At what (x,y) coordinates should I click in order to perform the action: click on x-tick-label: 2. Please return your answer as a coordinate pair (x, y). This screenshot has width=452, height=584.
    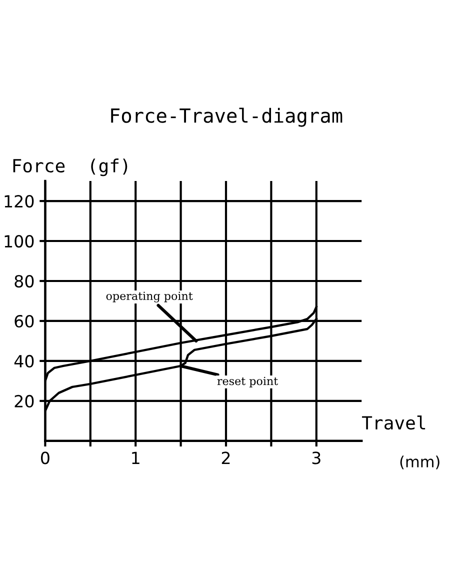
    Looking at the image, I should click on (226, 458).